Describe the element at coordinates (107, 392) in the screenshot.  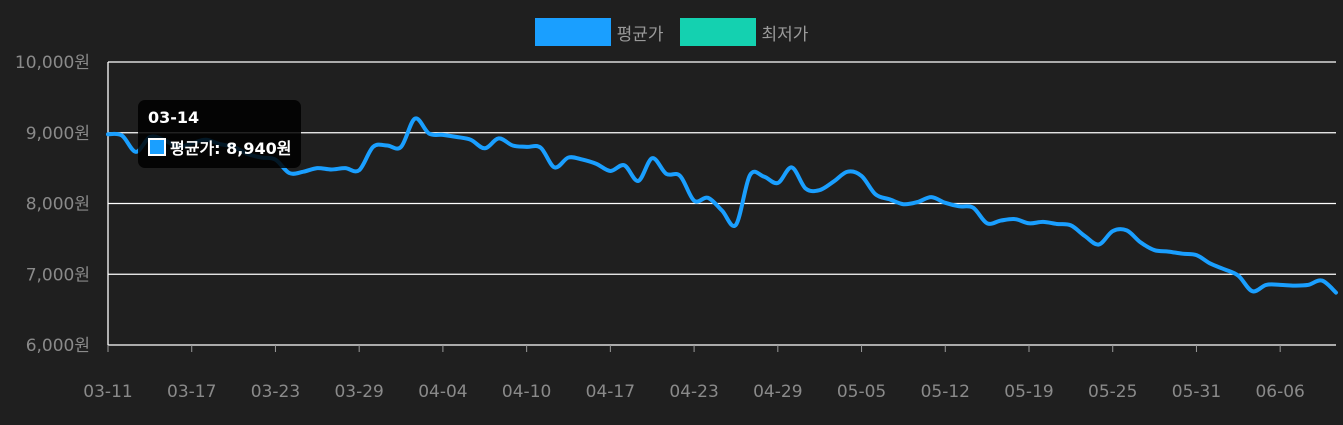
I see `x-tick-label: 03-11` at that location.